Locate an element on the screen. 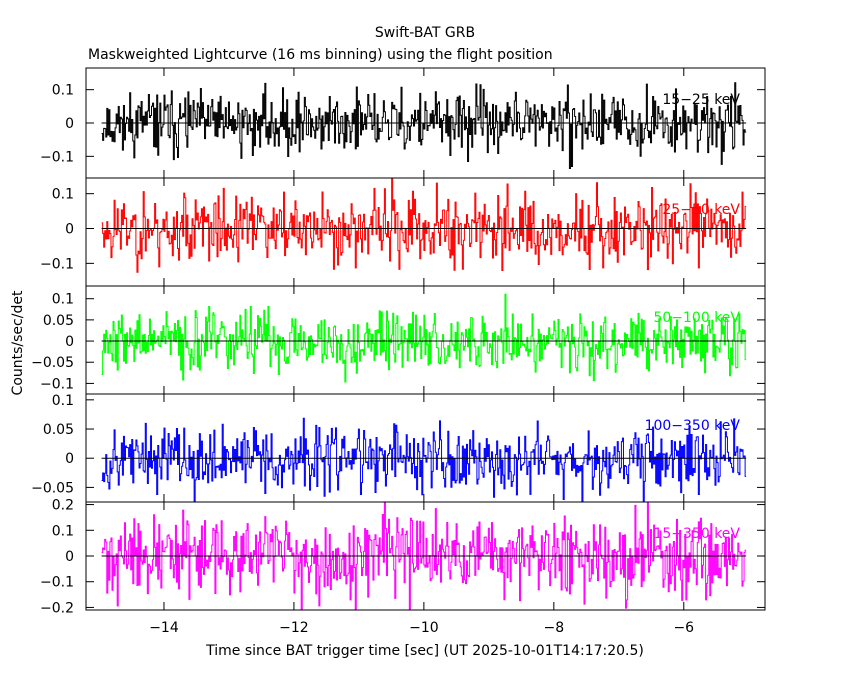  panel-frame is located at coordinates (425, 448).